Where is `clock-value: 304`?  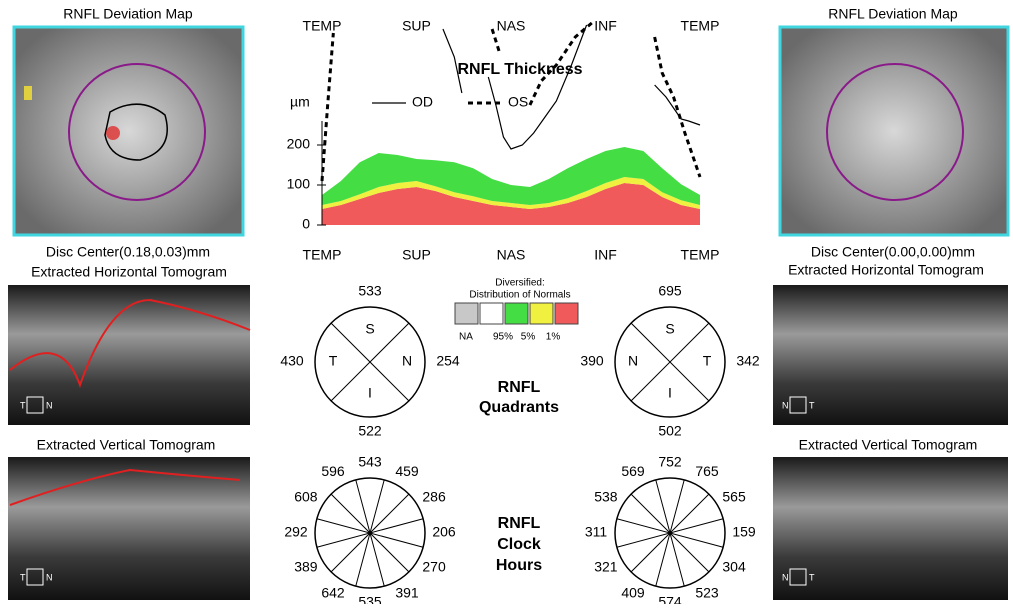
clock-value: 304 is located at coordinates (734, 567).